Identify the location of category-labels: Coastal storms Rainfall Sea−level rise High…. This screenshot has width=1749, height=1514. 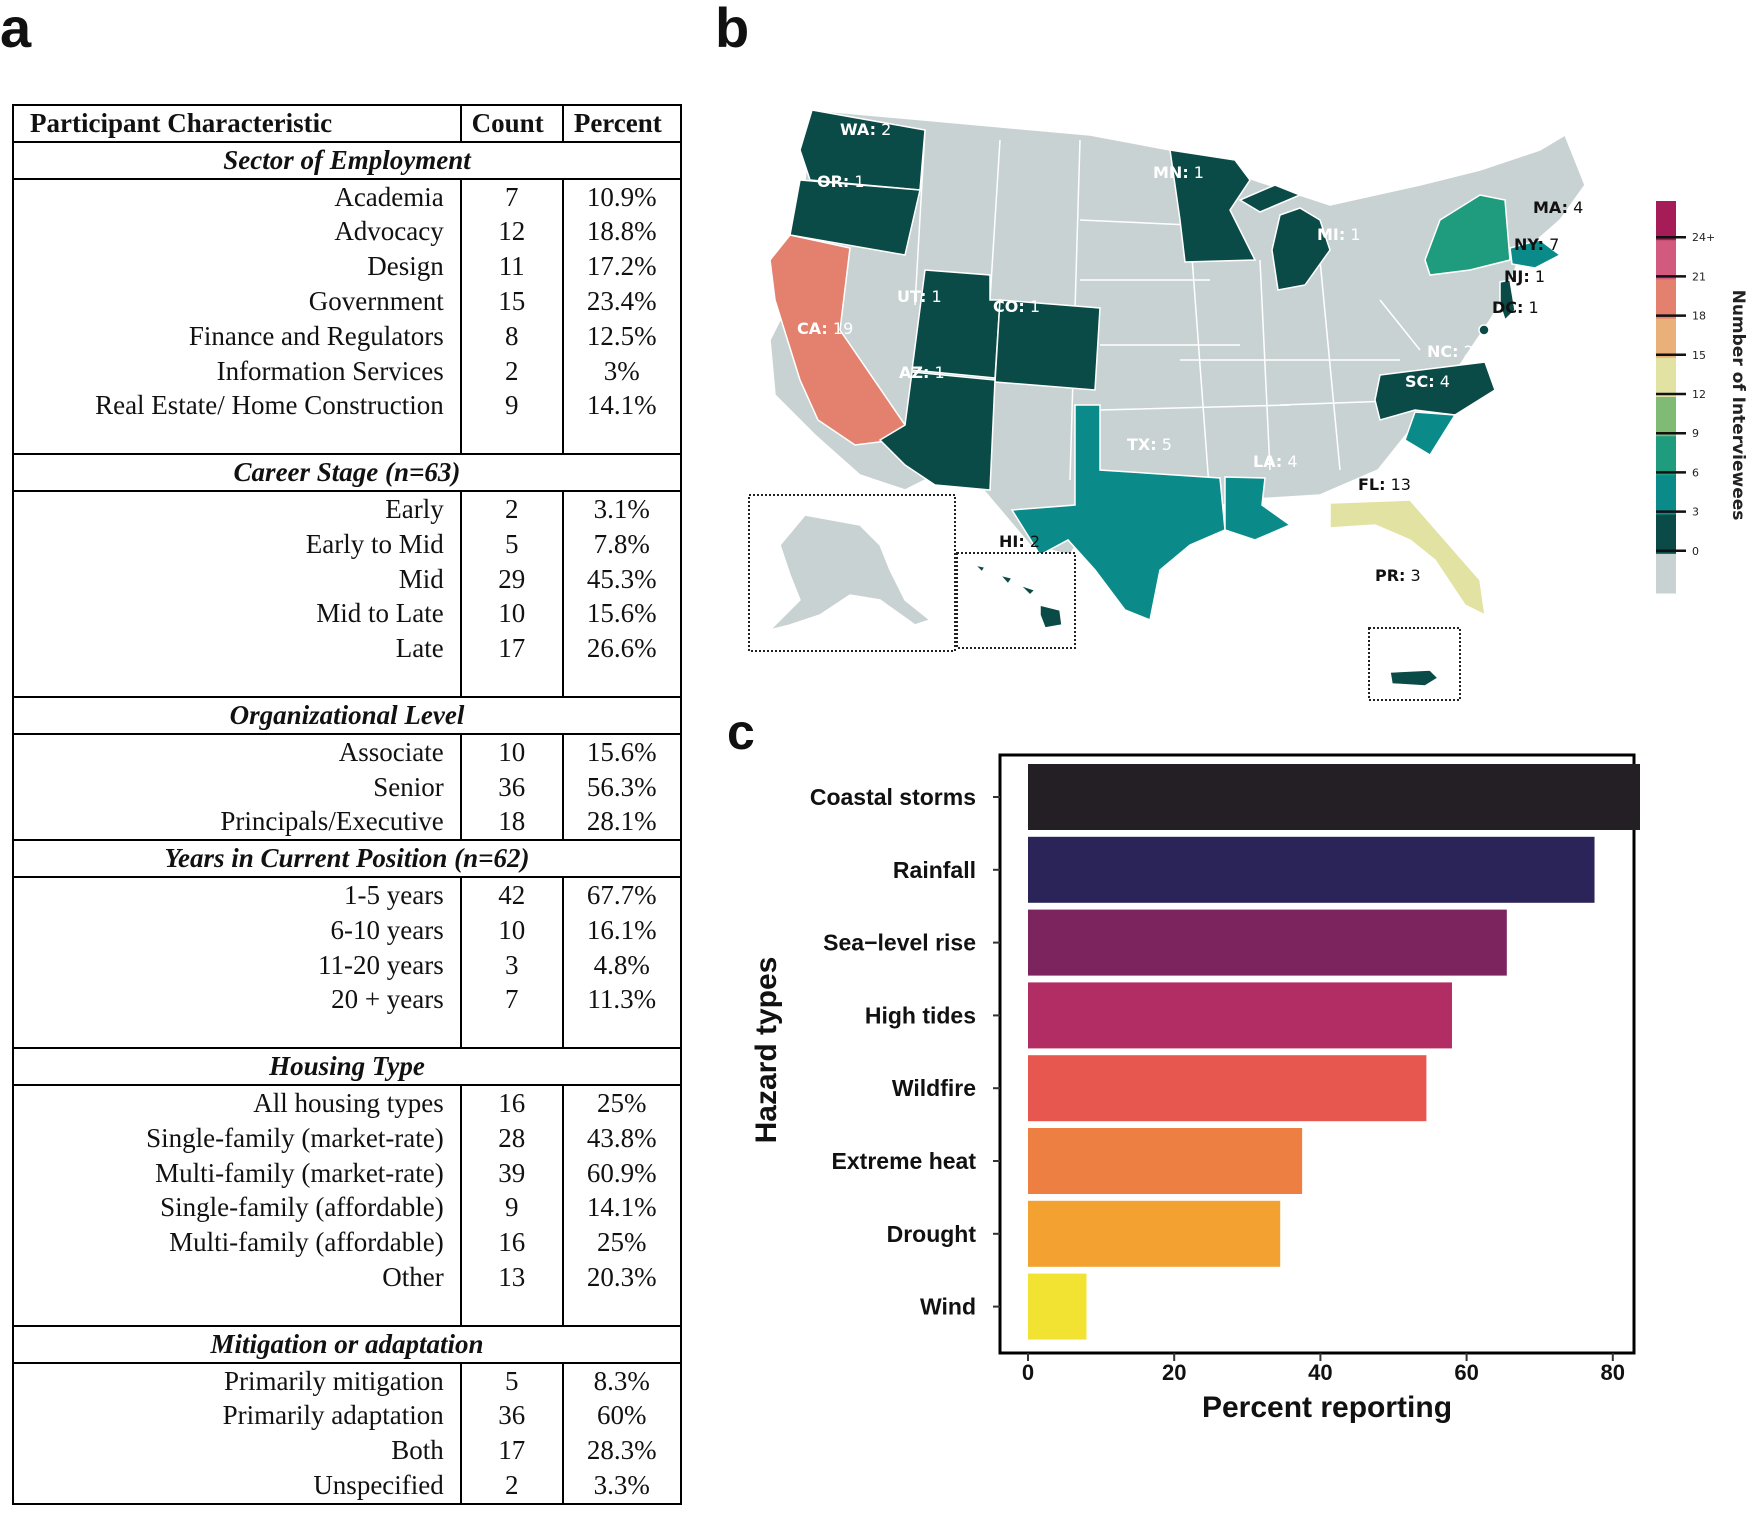
(905, 1052).